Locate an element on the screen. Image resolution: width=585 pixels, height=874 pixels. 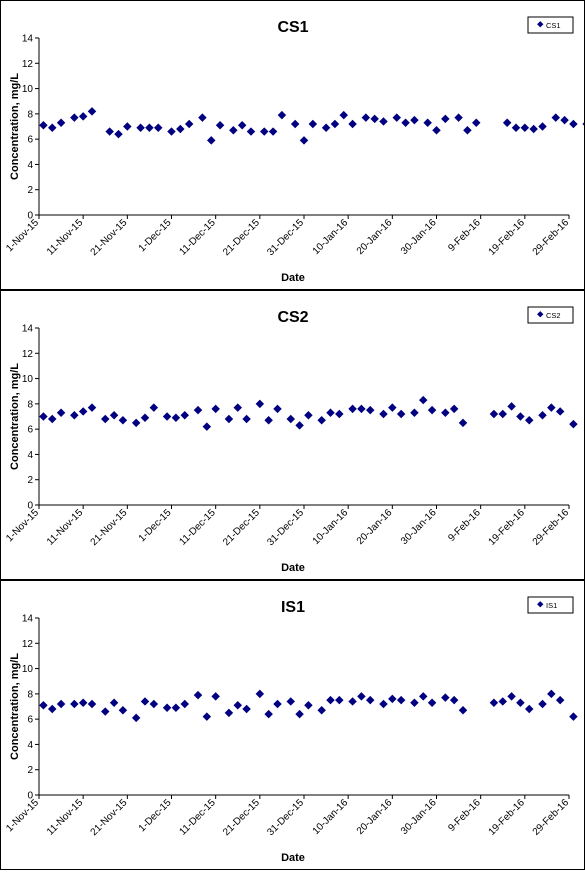
x-tick-label: 11-Dec-15 is located at coordinates (198, 527).